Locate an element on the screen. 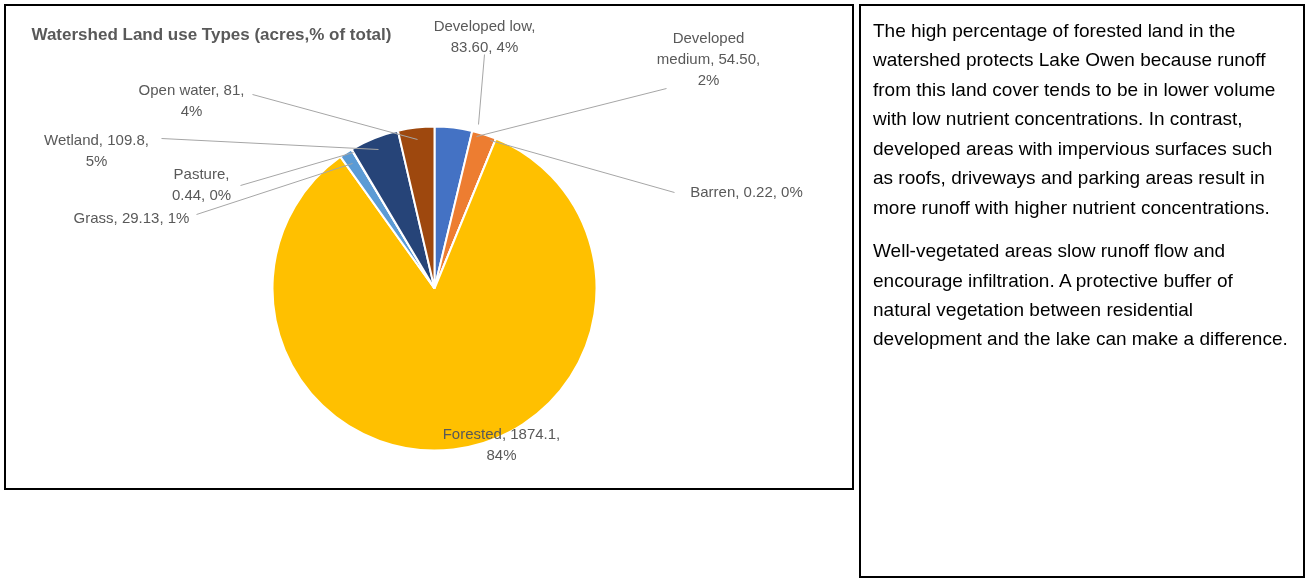  slice-label: Developed medium, 54.50, 2% is located at coordinates (708, 58).